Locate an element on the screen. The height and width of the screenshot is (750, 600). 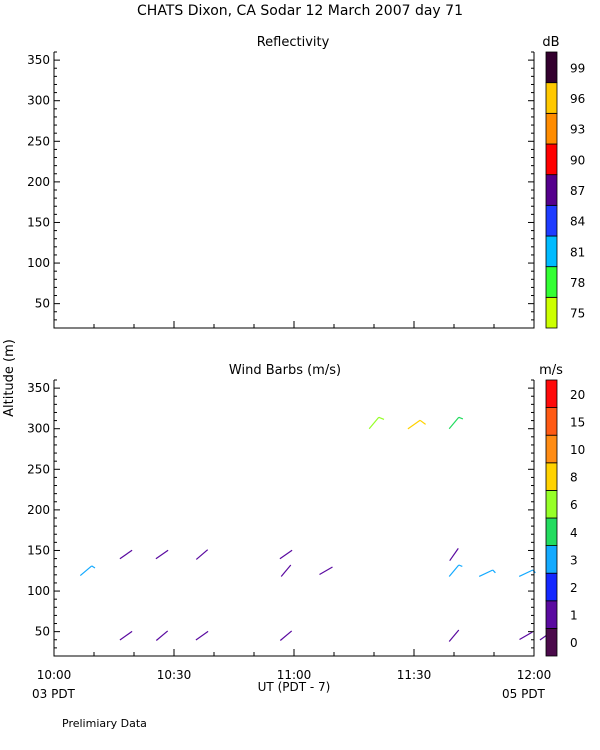
reflectivity-colorbar-label: 78 is located at coordinates (577, 283).